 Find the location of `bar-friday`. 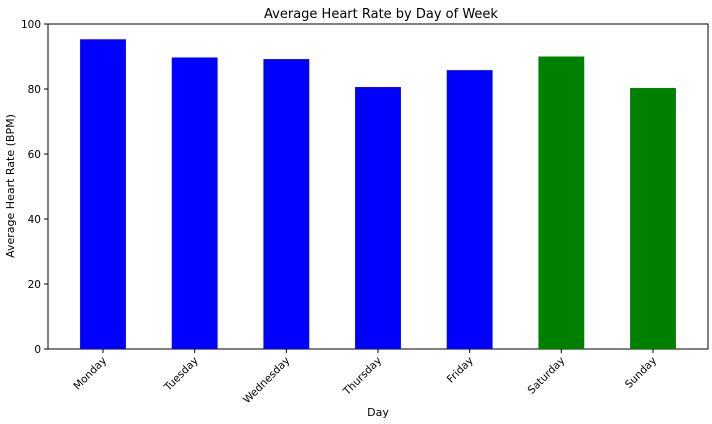

bar-friday is located at coordinates (469, 210).